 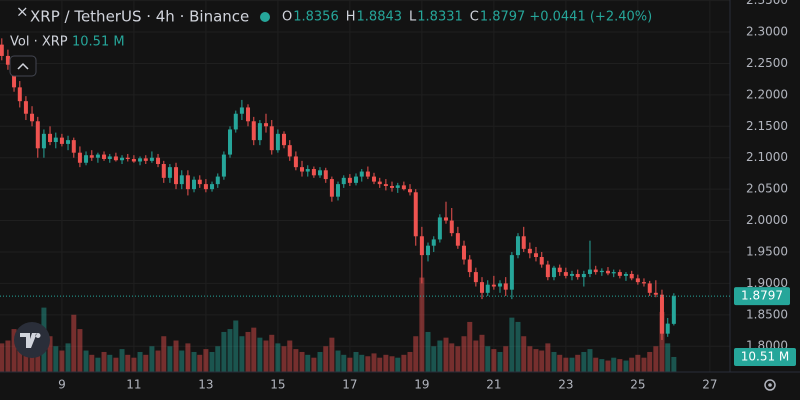 What do you see at coordinates (762, 296) in the screenshot?
I see `last-price-label: 1.8797` at bounding box center [762, 296].